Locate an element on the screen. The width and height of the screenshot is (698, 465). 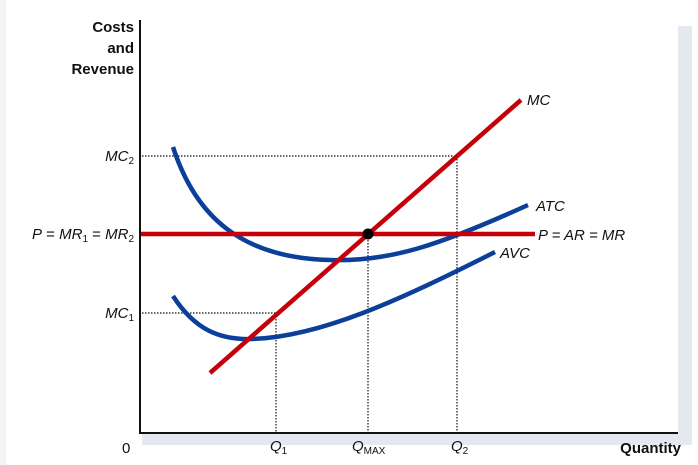
q1-label: Q1 is located at coordinates (279, 447).